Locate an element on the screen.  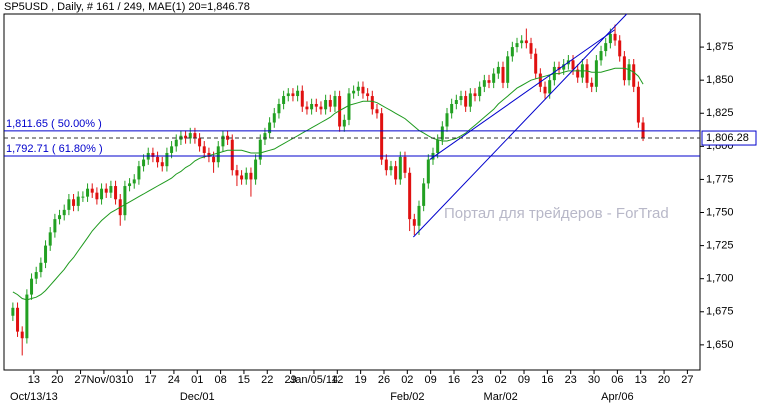
x-tick-label: 17 is located at coordinates (150, 380).